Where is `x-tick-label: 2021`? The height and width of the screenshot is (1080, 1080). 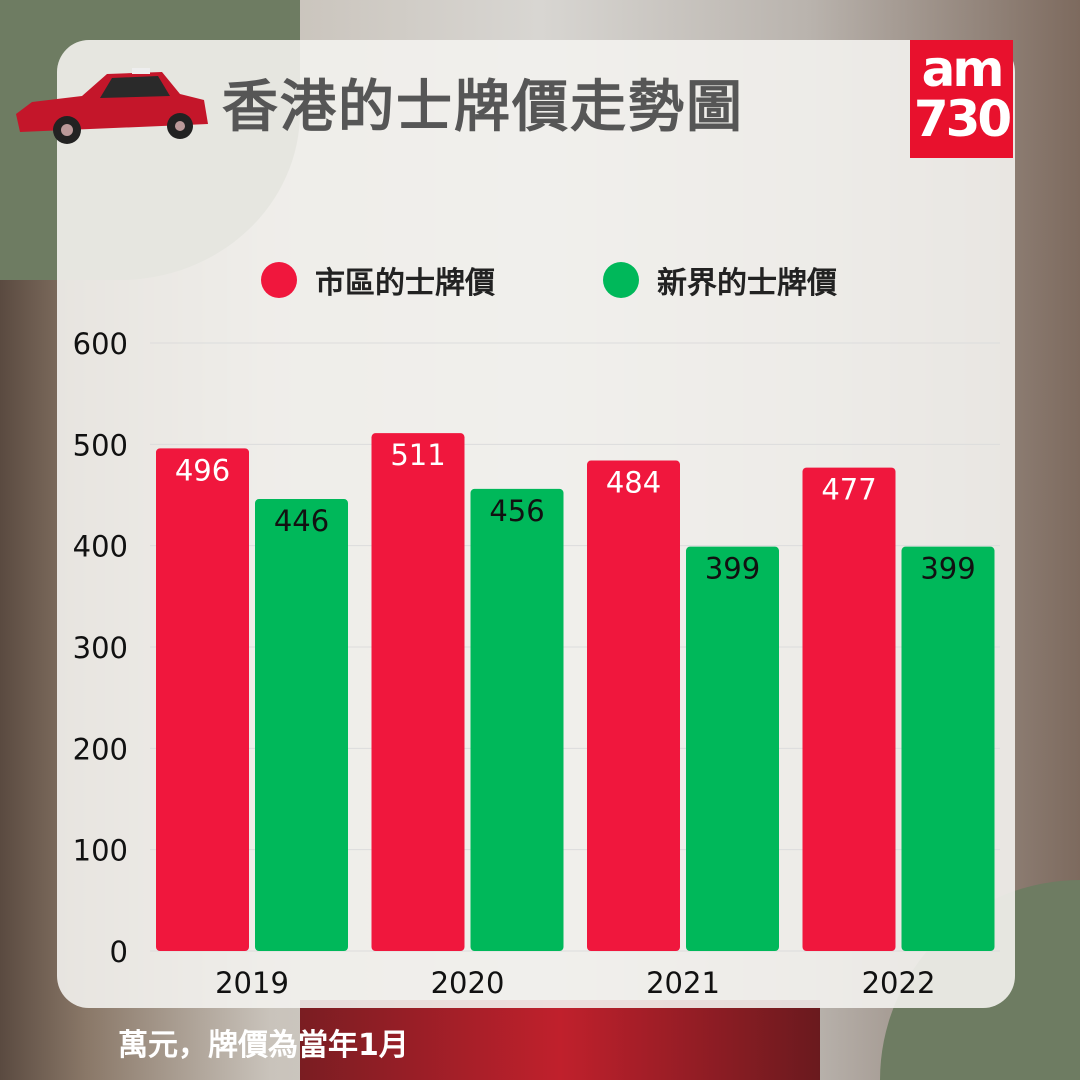
x-tick-label: 2021 is located at coordinates (683, 983).